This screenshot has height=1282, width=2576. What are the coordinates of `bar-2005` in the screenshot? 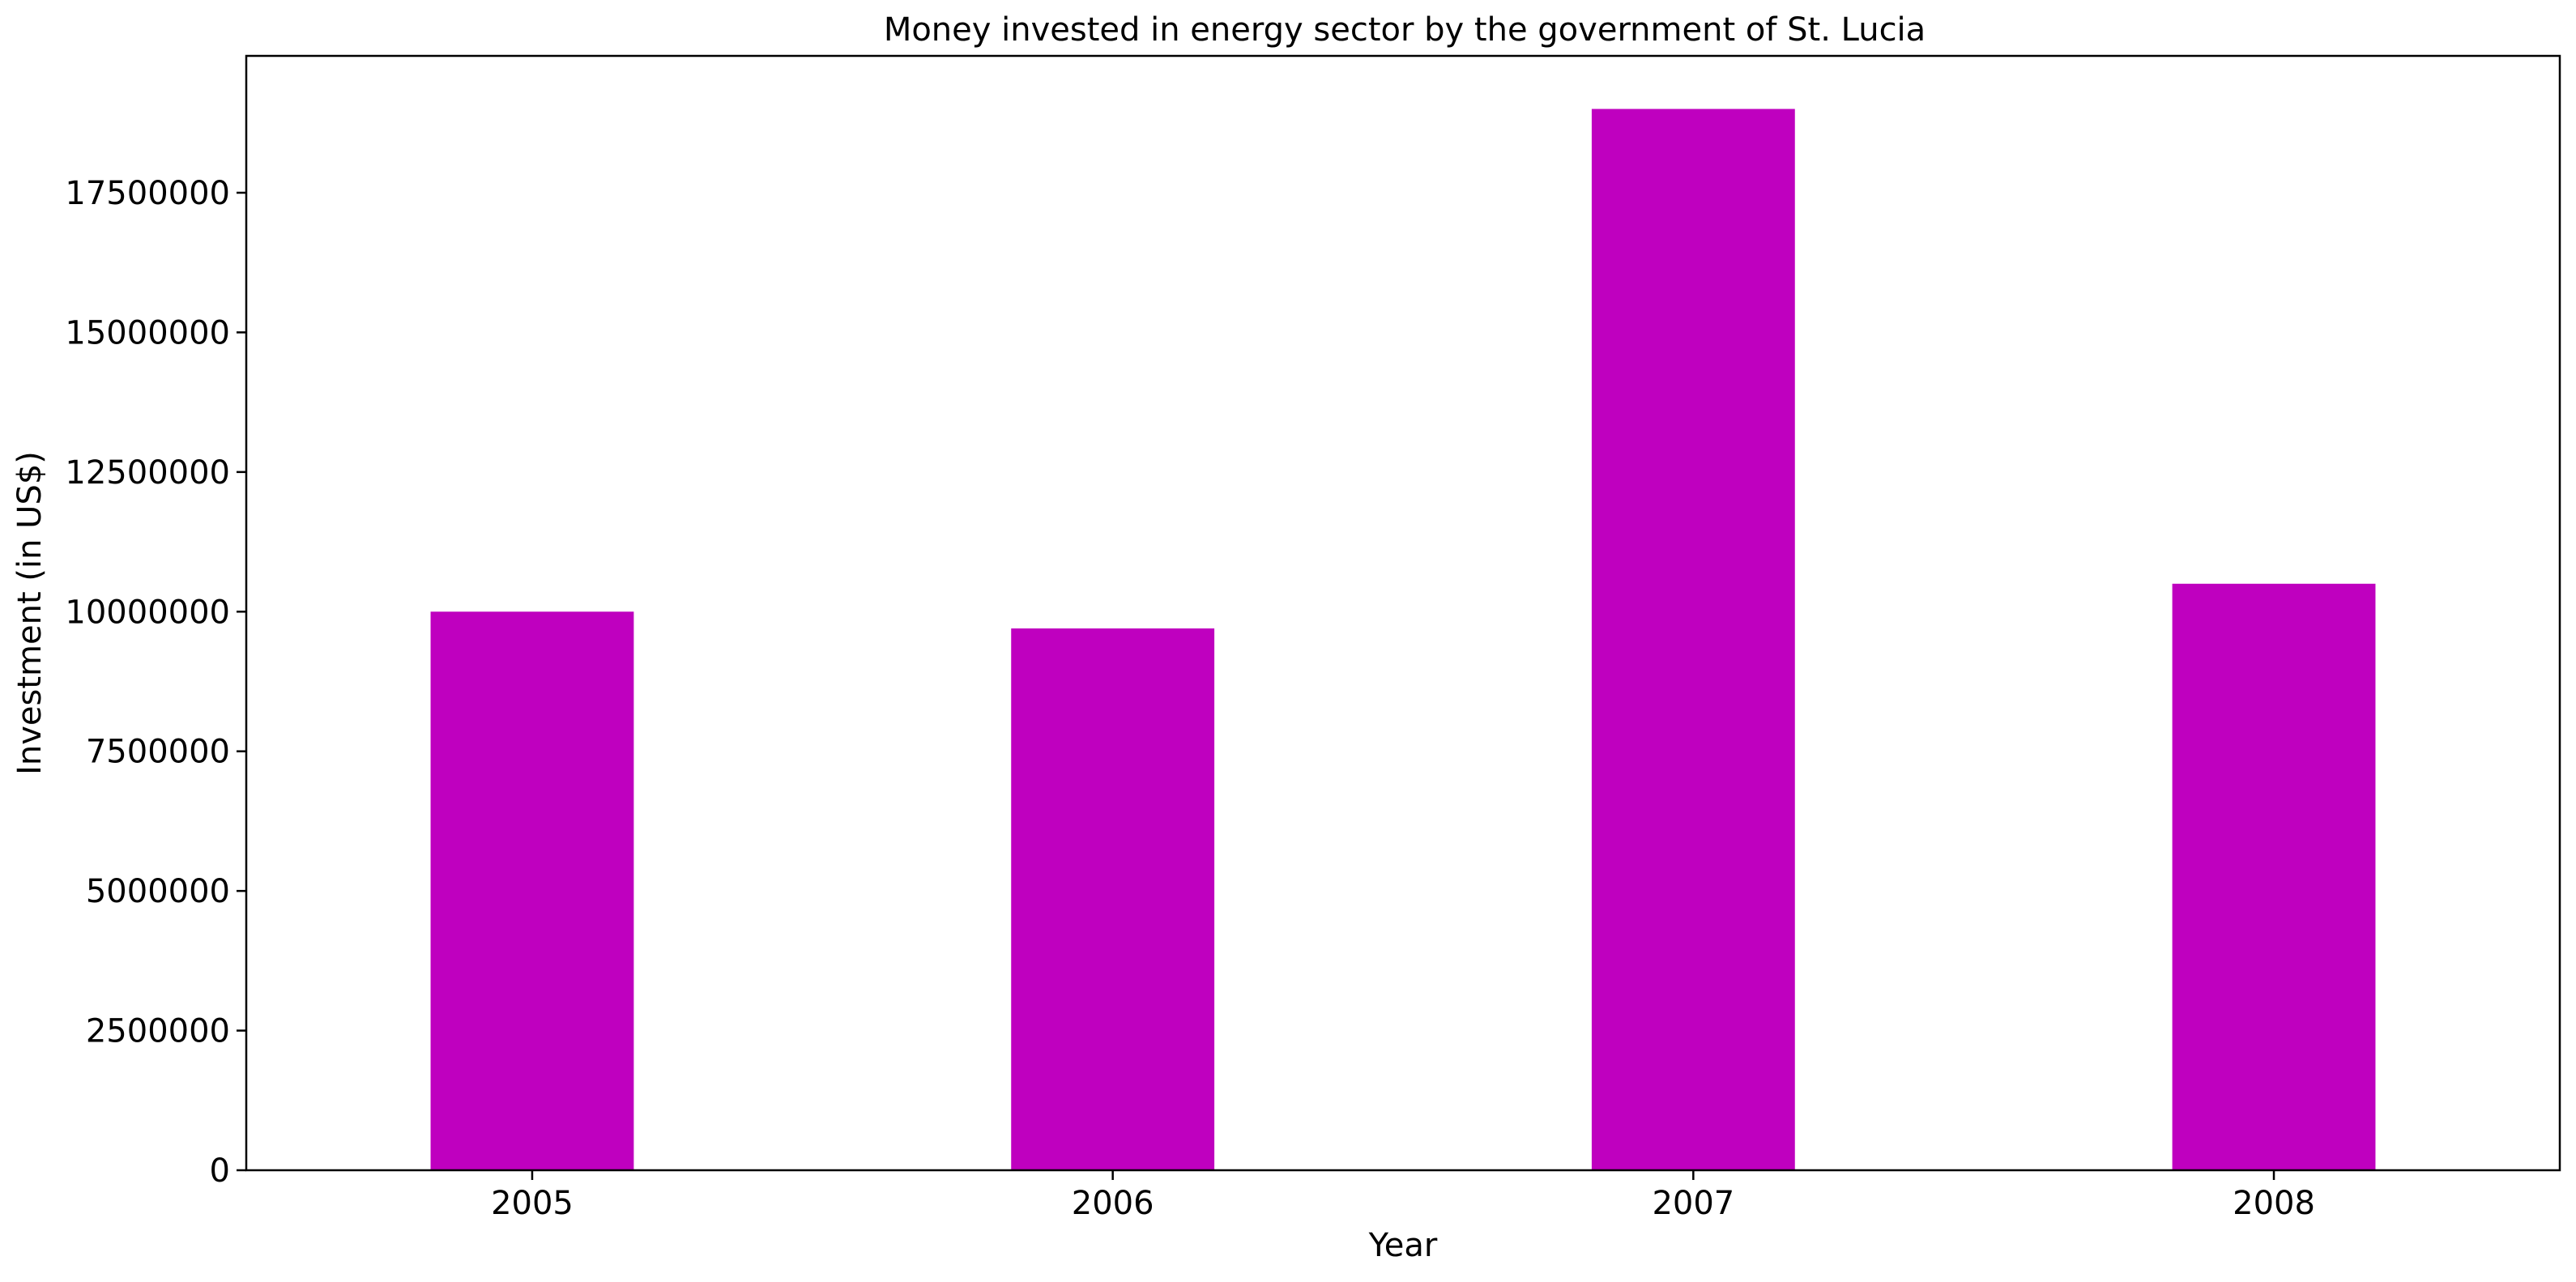 It's located at (532, 890).